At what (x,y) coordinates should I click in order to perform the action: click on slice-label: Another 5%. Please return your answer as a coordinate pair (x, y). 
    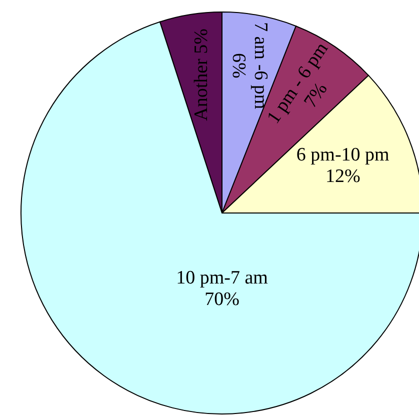
    Looking at the image, I should click on (201, 74).